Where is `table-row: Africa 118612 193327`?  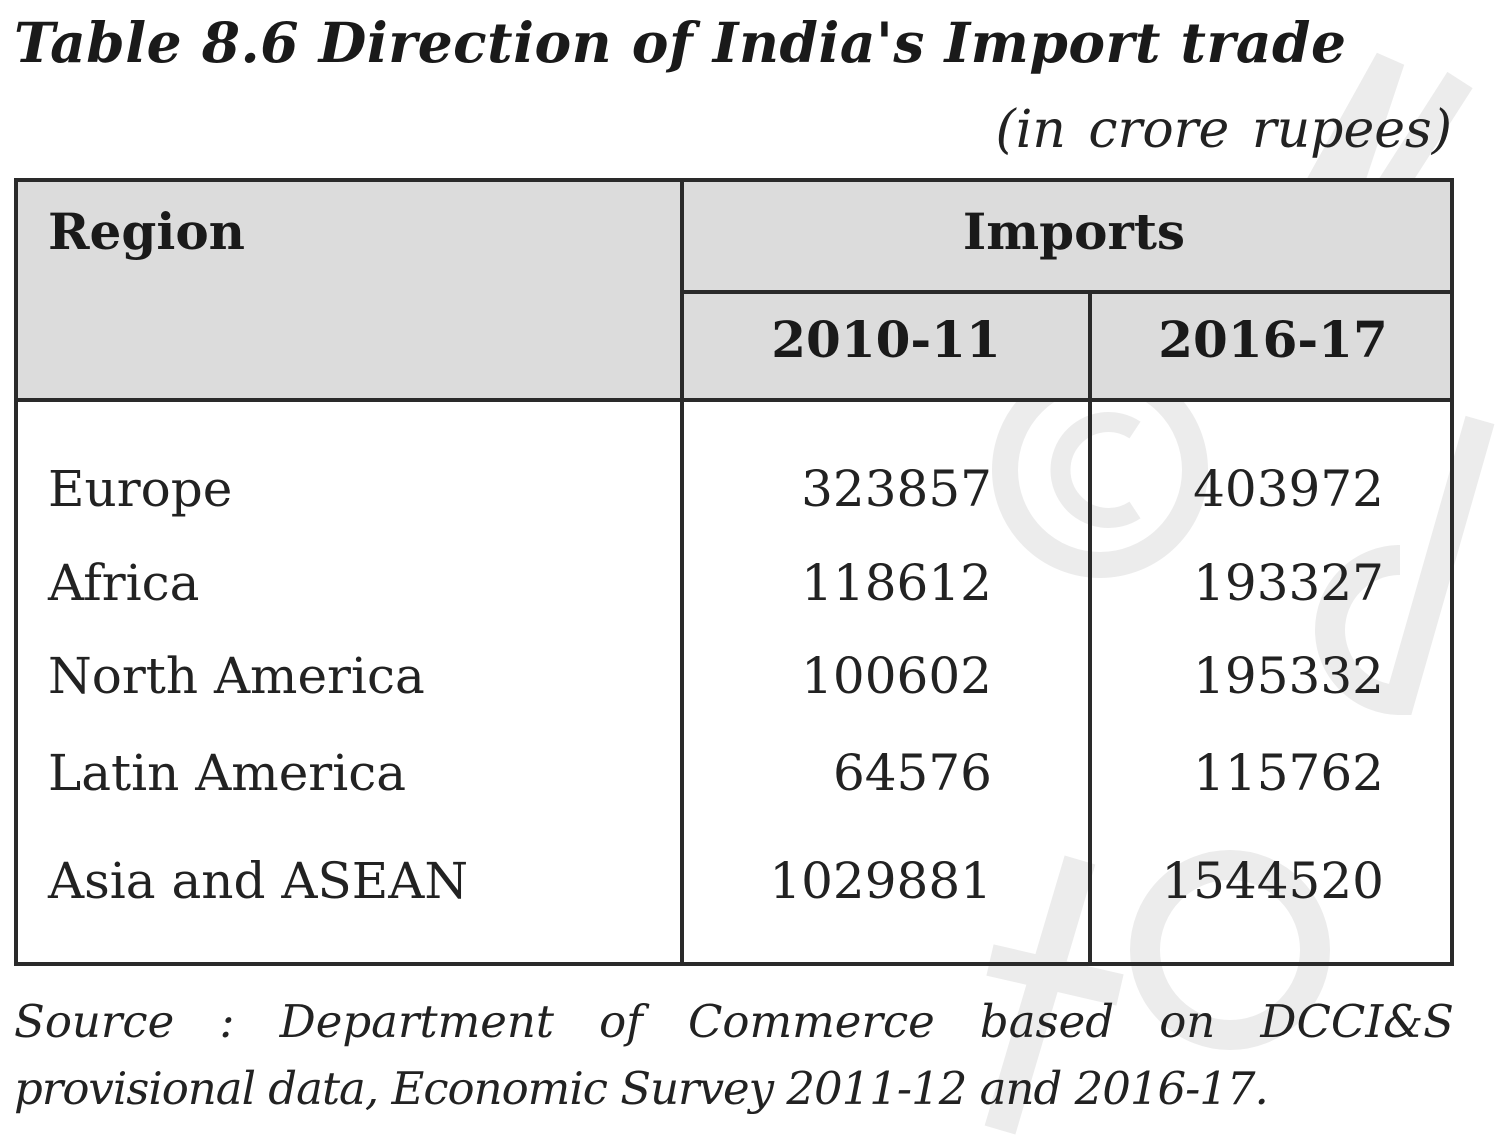 table-row: Africa 118612 193327 is located at coordinates (734, 589).